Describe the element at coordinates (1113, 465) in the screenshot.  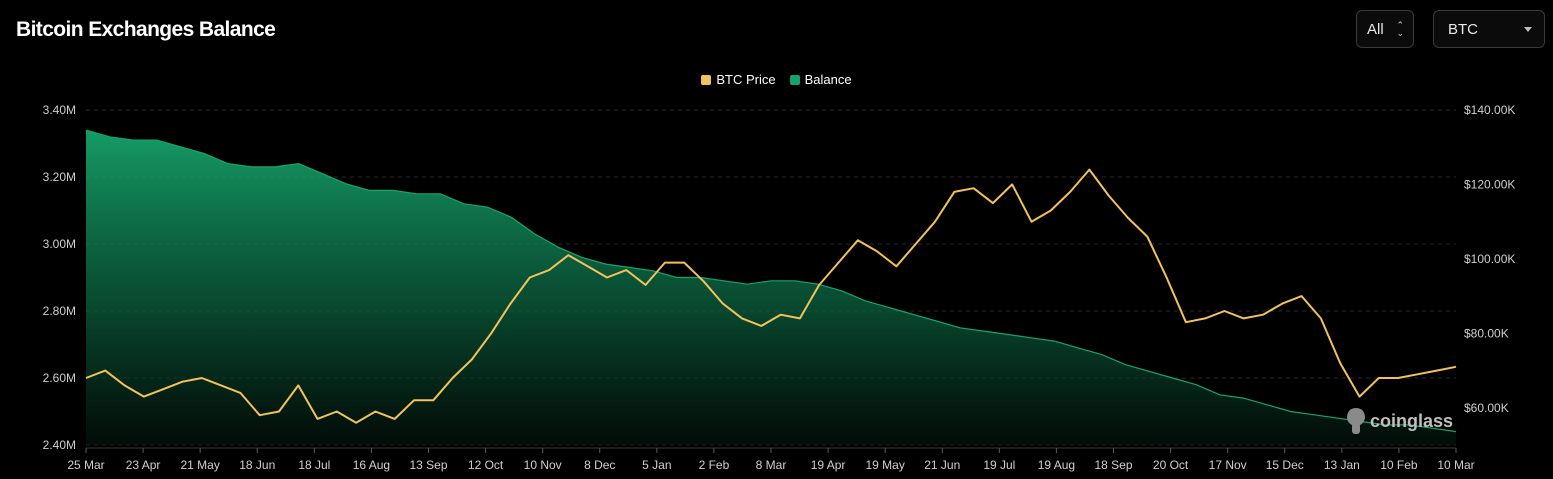
I see `x-tick-label: 18 Sep` at that location.